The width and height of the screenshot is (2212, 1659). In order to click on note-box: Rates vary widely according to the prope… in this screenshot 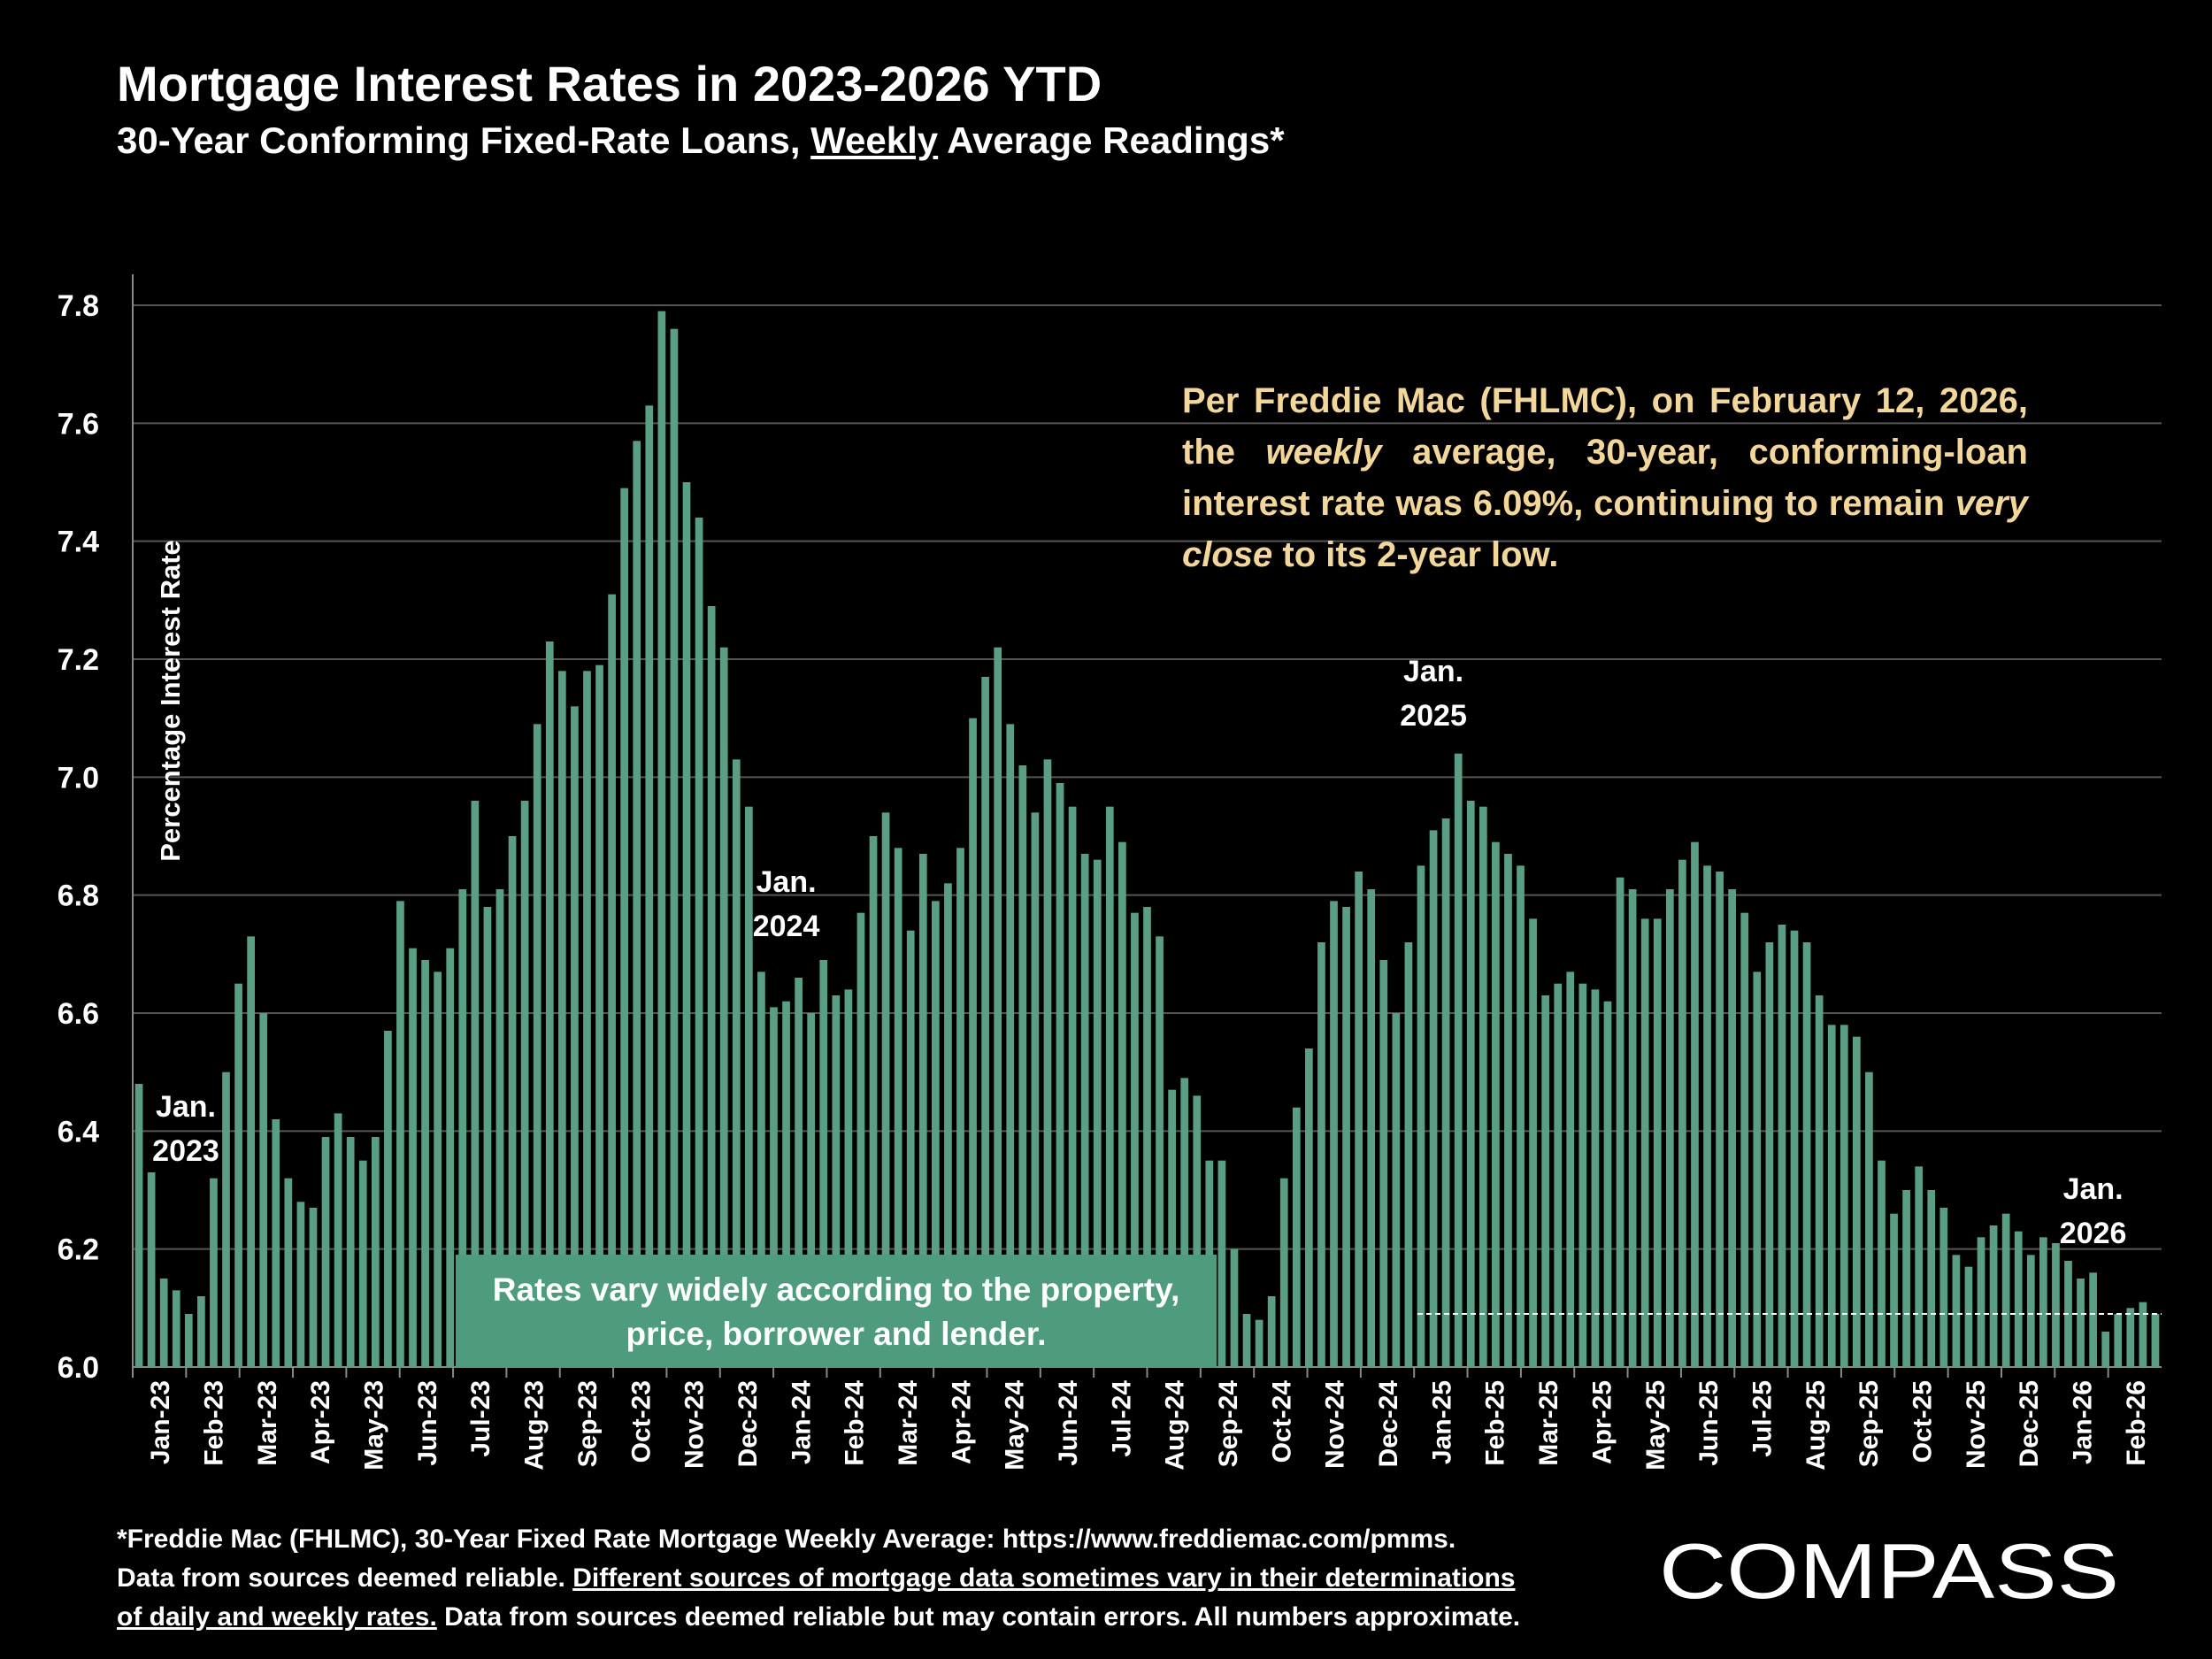, I will do `click(837, 1312)`.